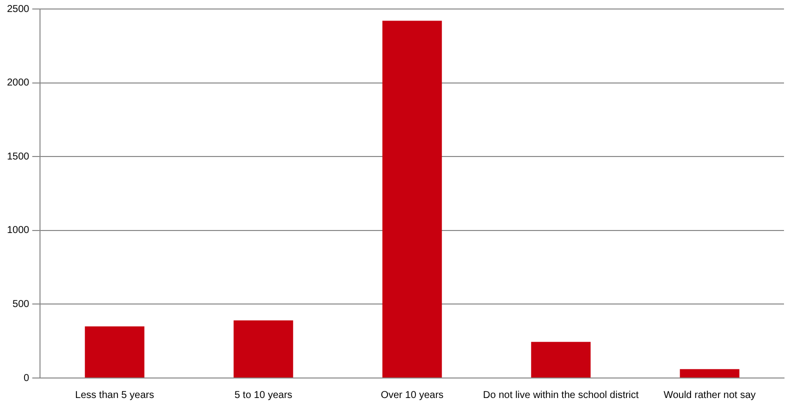  Describe the element at coordinates (263, 395) in the screenshot. I see `x-tick-label: 5 to 10 years` at that location.